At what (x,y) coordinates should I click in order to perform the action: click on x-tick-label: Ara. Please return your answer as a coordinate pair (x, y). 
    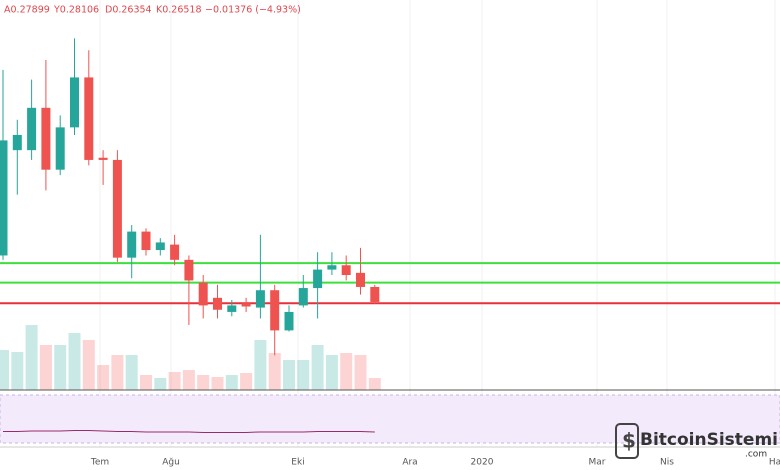
    Looking at the image, I should click on (409, 463).